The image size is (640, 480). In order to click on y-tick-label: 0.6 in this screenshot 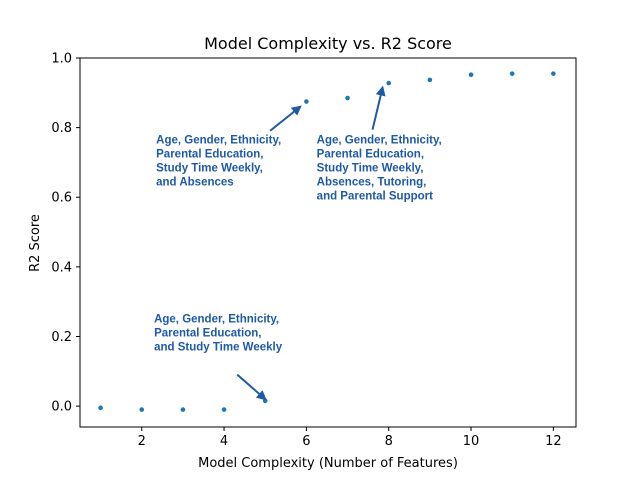, I will do `click(61, 198)`.